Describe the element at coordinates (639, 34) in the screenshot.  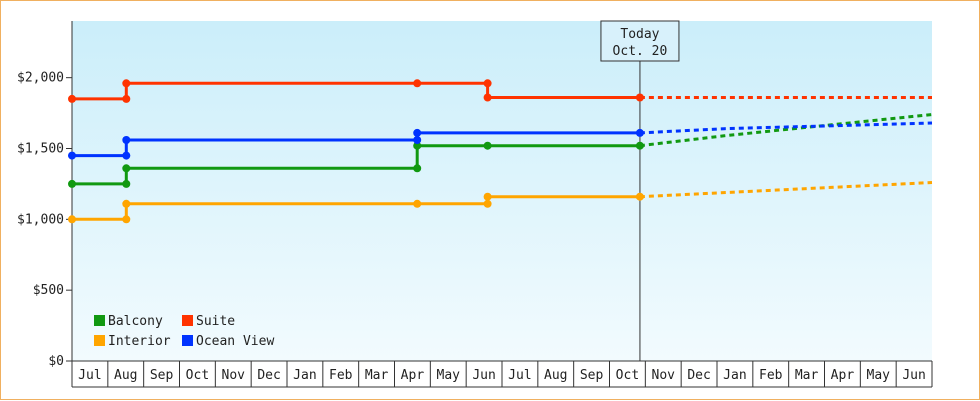
I see `today-label: Today` at that location.